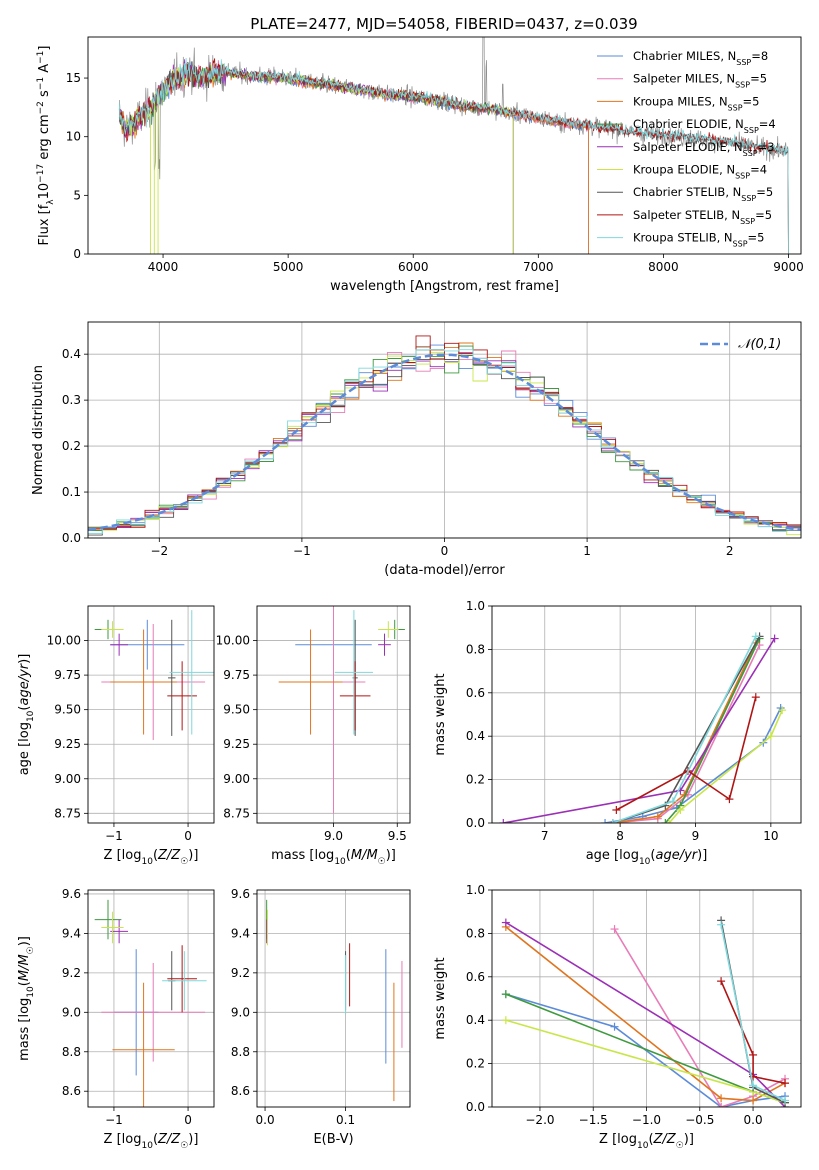  What do you see at coordinates (788, 267) in the screenshot?
I see `x-tick-label: 9000` at bounding box center [788, 267].